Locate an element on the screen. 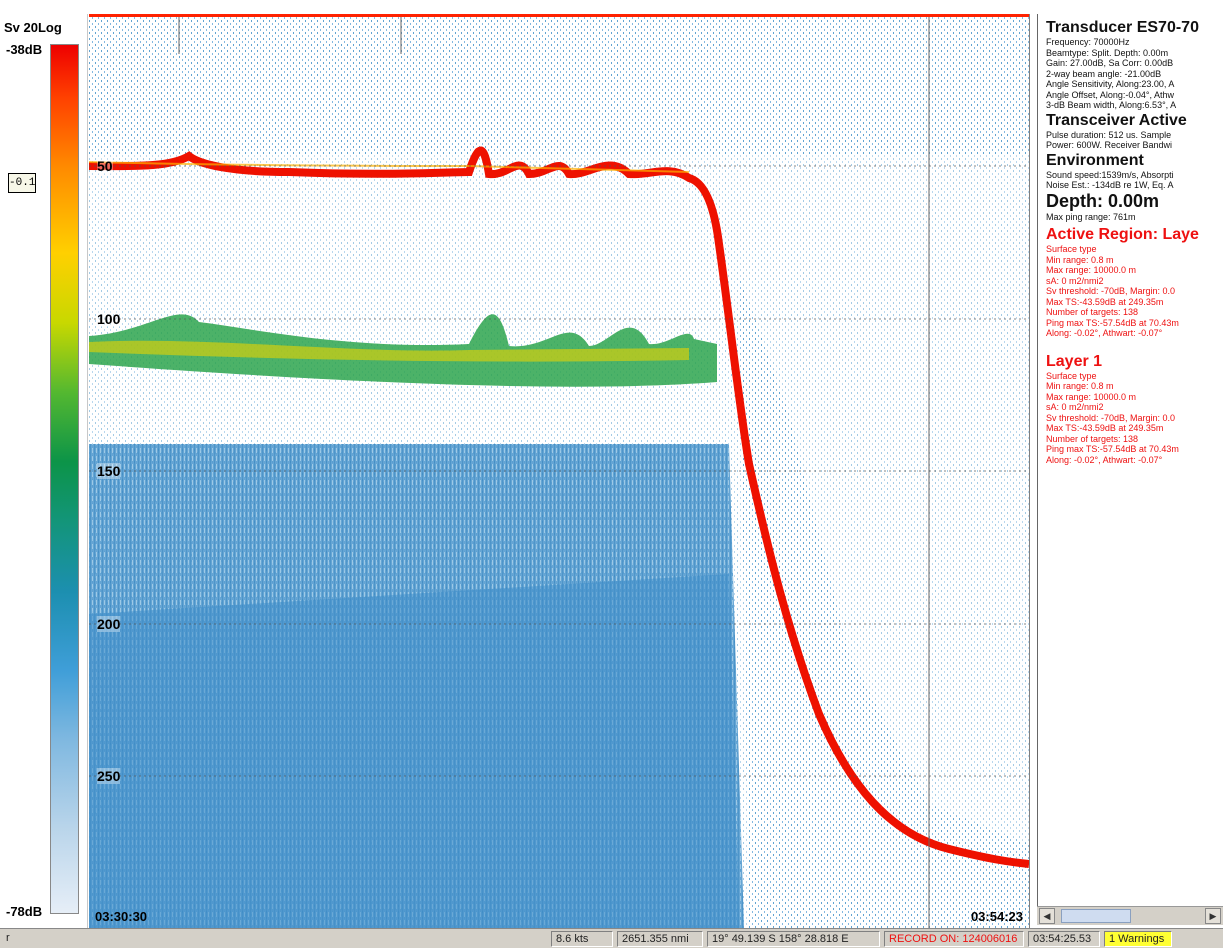  depth-label-150: 150 is located at coordinates (109, 471).